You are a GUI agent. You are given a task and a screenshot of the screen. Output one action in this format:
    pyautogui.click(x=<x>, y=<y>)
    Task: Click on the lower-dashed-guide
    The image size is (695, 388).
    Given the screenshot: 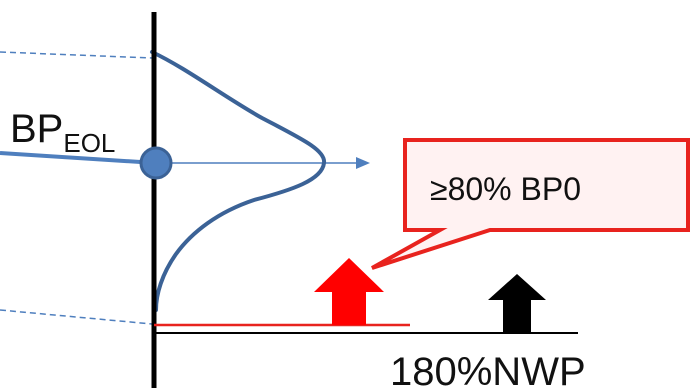 What is the action you would take?
    pyautogui.click(x=76, y=317)
    